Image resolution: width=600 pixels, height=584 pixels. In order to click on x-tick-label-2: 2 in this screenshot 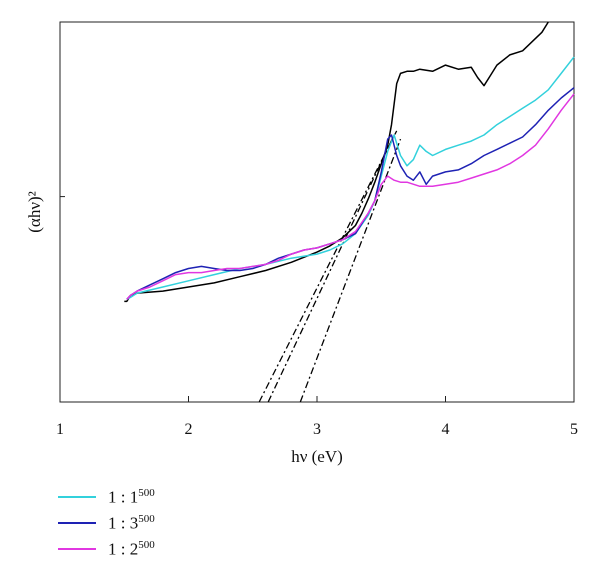, I will do `click(189, 429)`.